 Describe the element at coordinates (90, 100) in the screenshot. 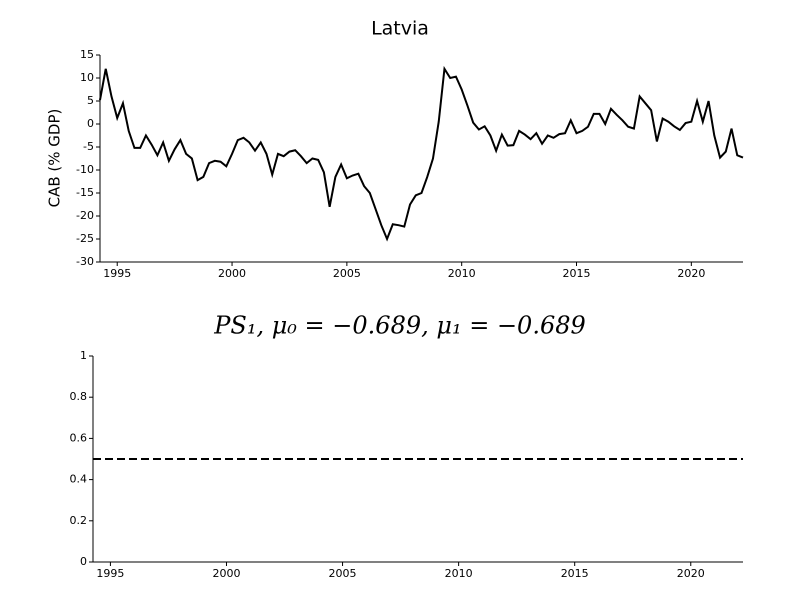

I see `y-tick-label: 5` at that location.